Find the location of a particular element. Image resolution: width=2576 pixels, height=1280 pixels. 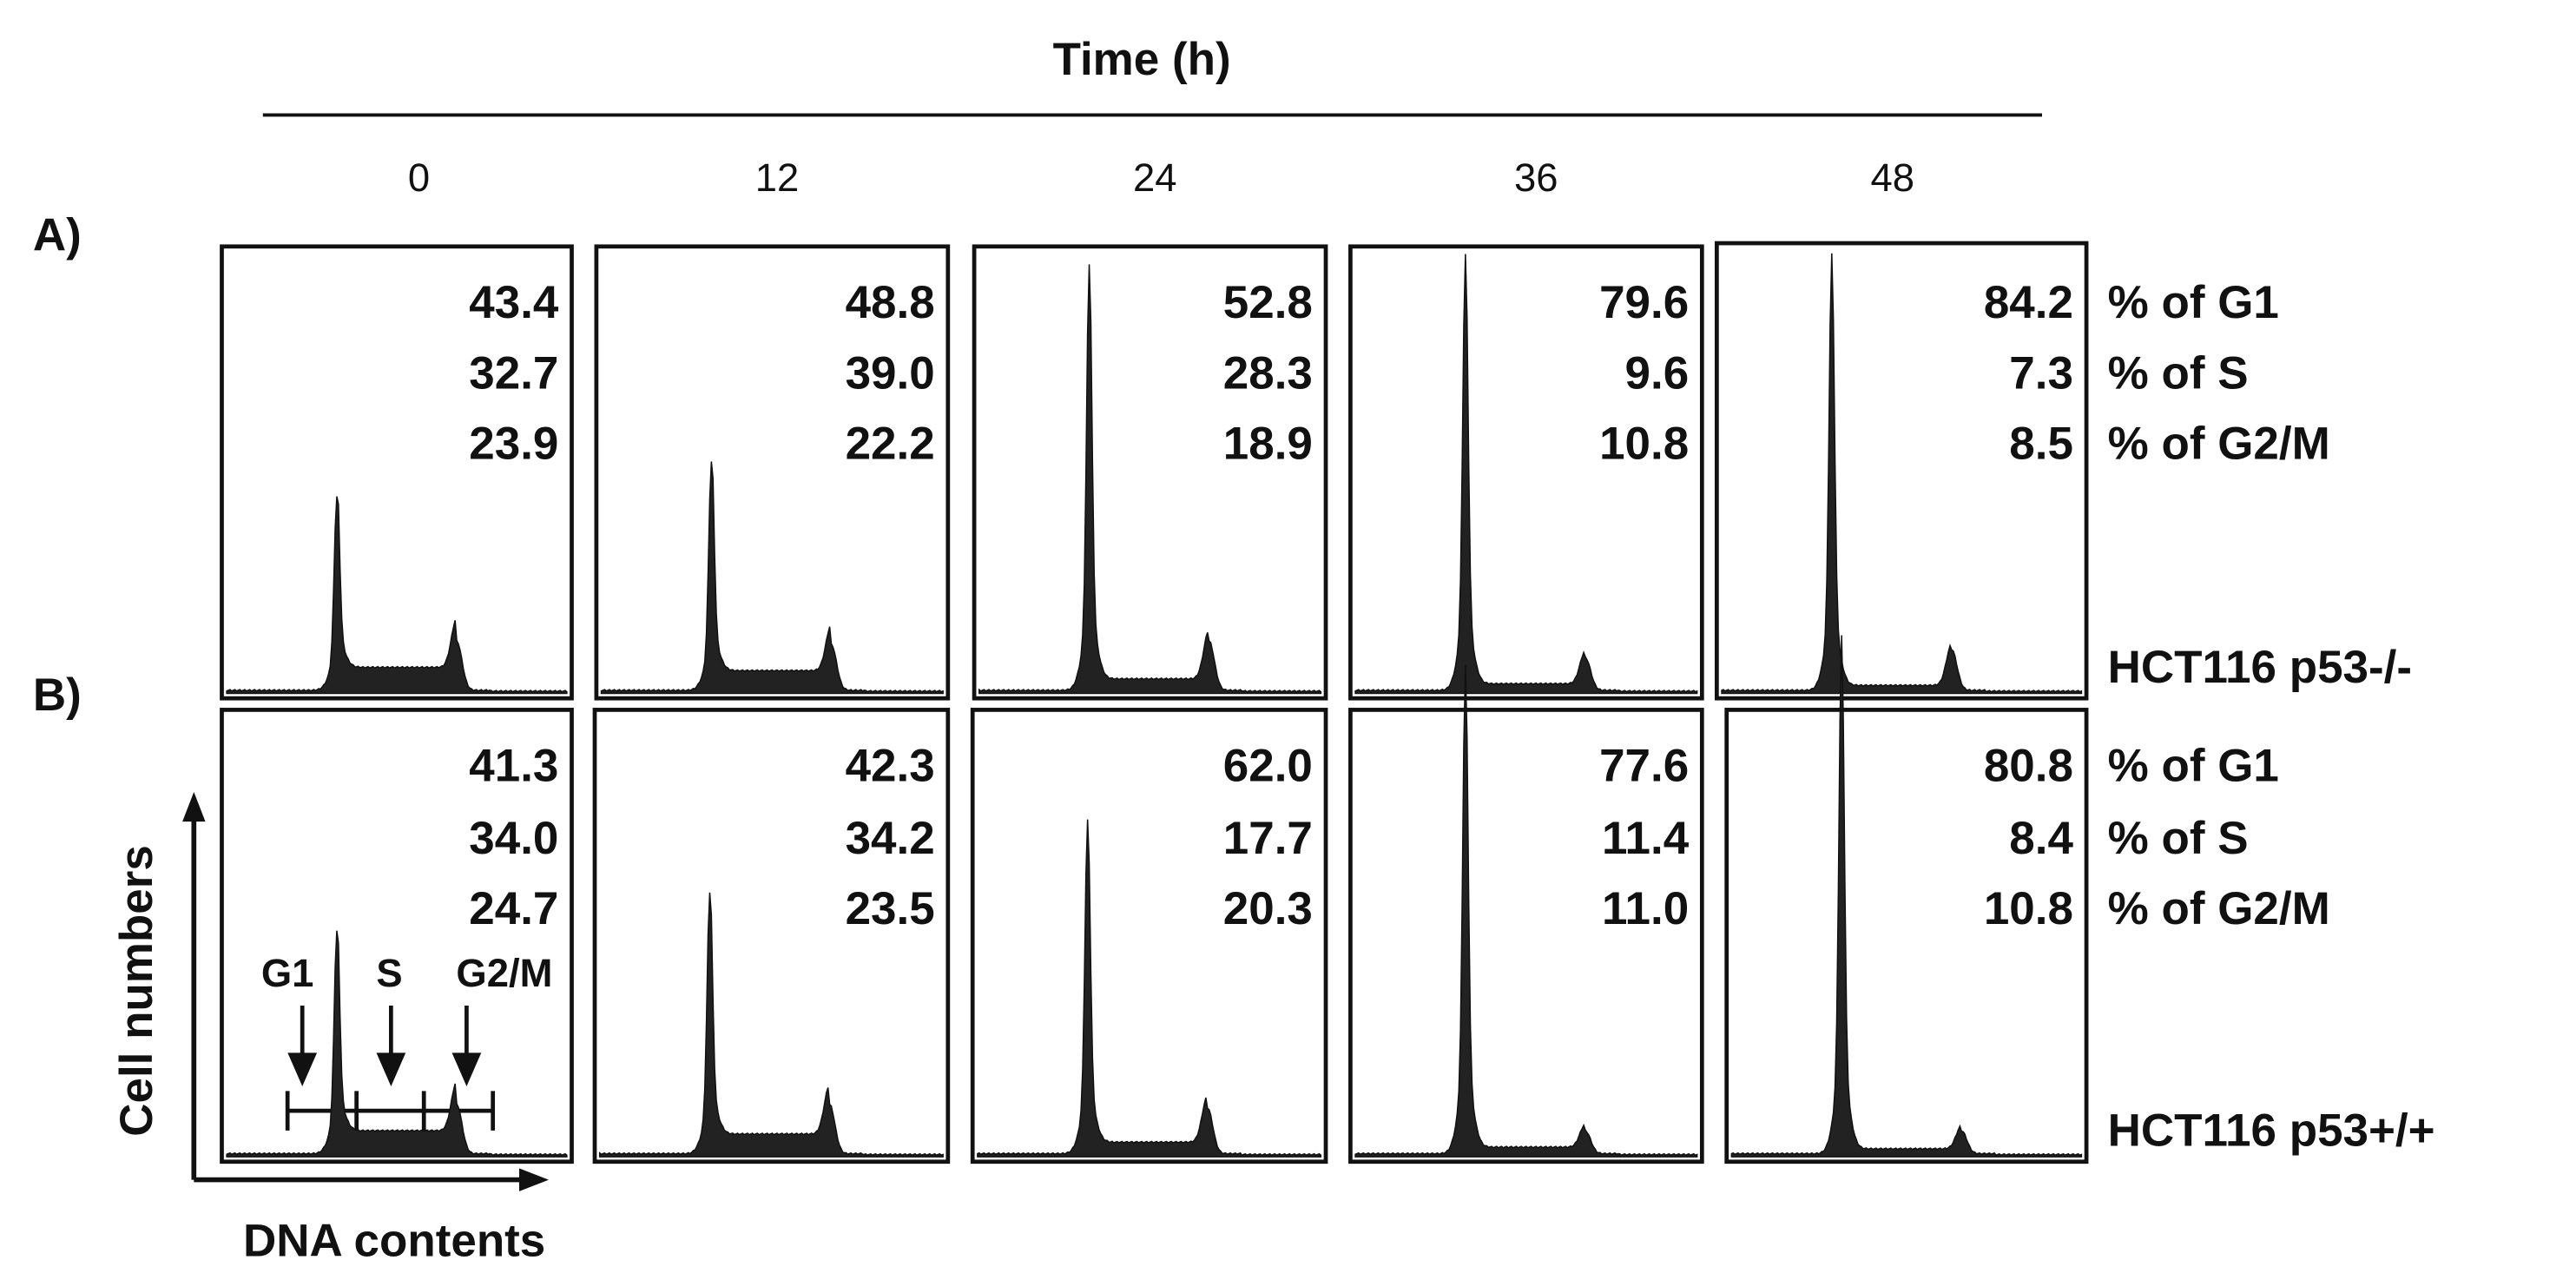

percent-value: 20.3 is located at coordinates (1268, 908).